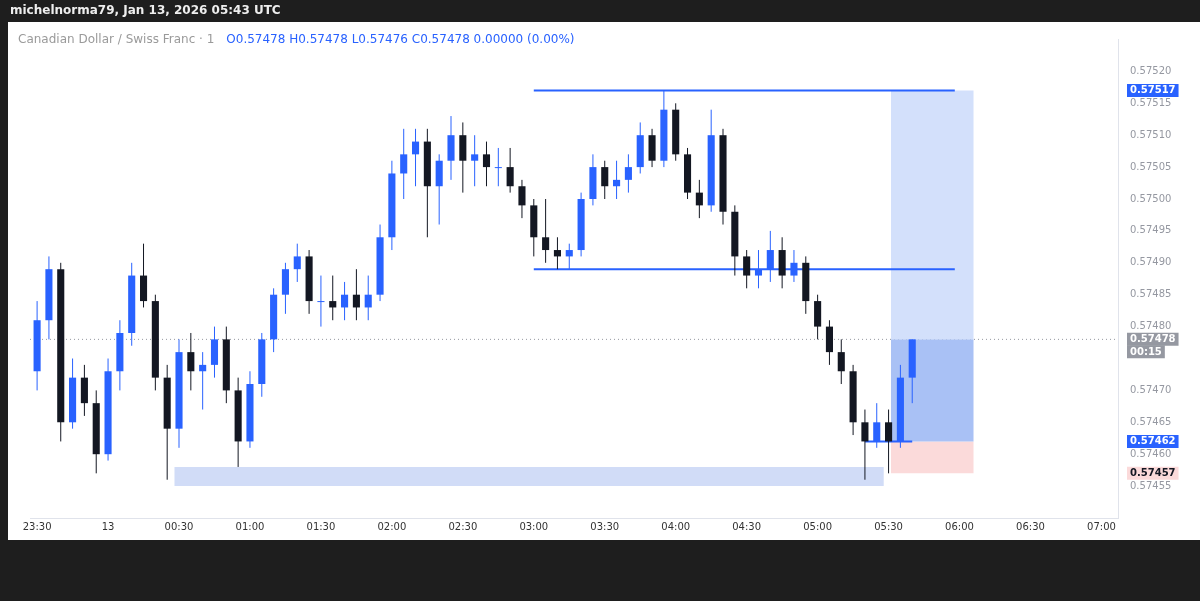 The height and width of the screenshot is (601, 1200). Describe the element at coordinates (1151, 262) in the screenshot. I see `y-tick-label: 0.57490` at that location.